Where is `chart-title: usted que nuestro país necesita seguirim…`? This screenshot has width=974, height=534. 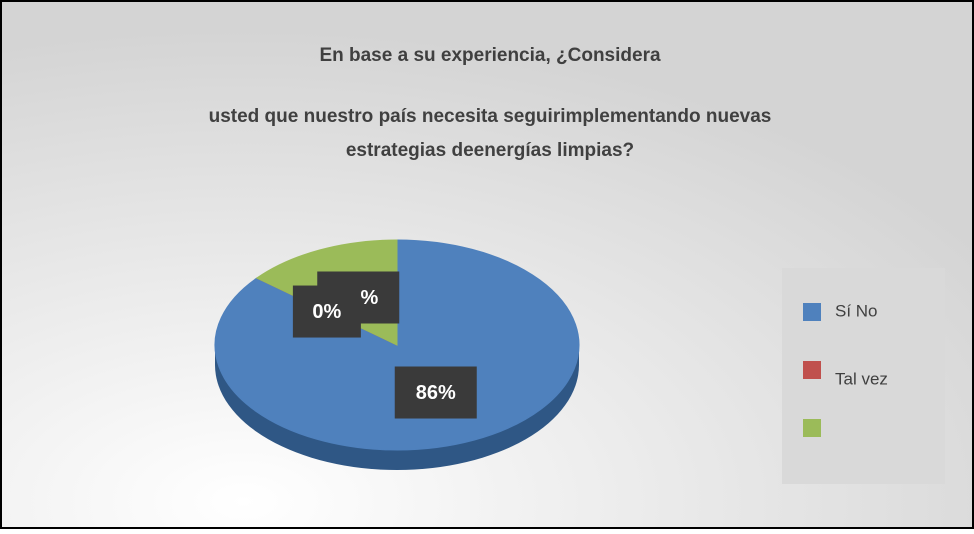
chart-title: usted que nuestro país necesita seguirim… is located at coordinates (490, 116).